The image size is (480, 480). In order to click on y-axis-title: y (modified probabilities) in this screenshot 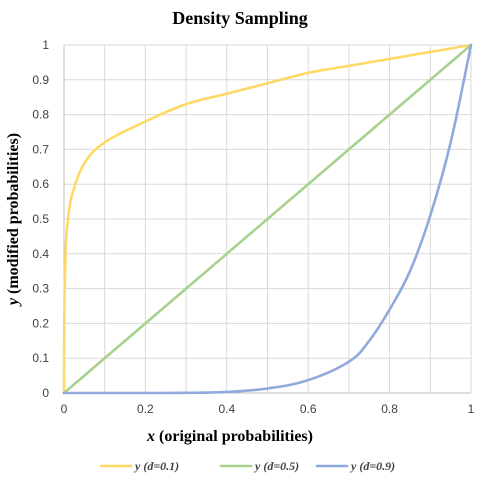, I will do `click(13, 220)`.